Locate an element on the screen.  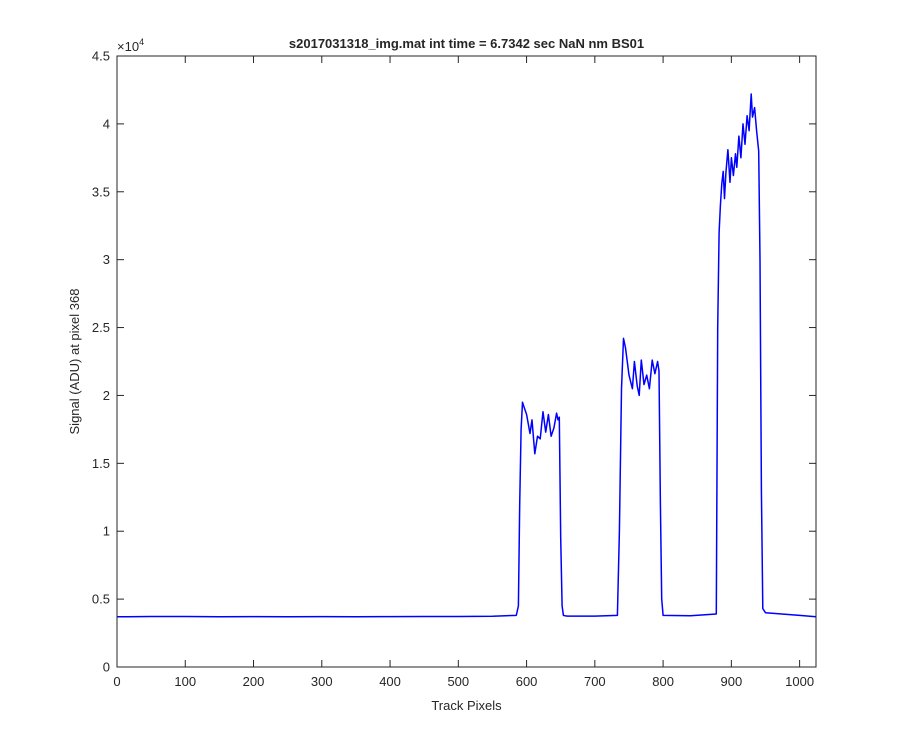
y-axis-exponent-base: ×10 is located at coordinates (128, 46).